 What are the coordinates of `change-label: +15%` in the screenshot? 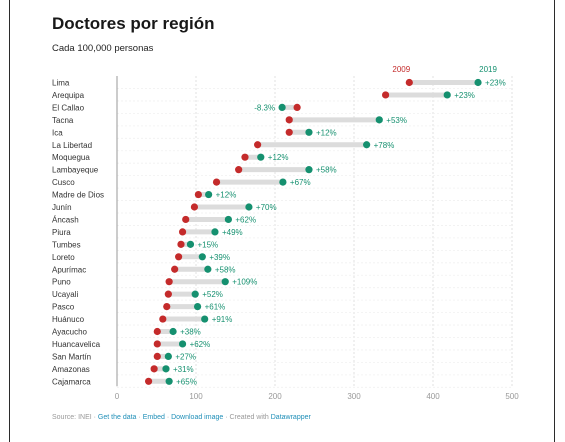 It's located at (207, 244).